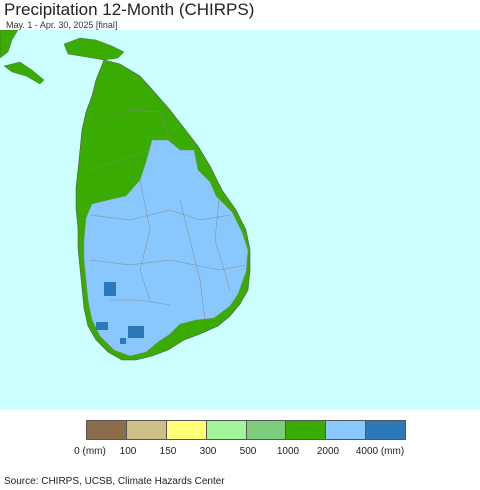 This screenshot has height=490, width=480. I want to click on legend-tick: 150, so click(168, 451).